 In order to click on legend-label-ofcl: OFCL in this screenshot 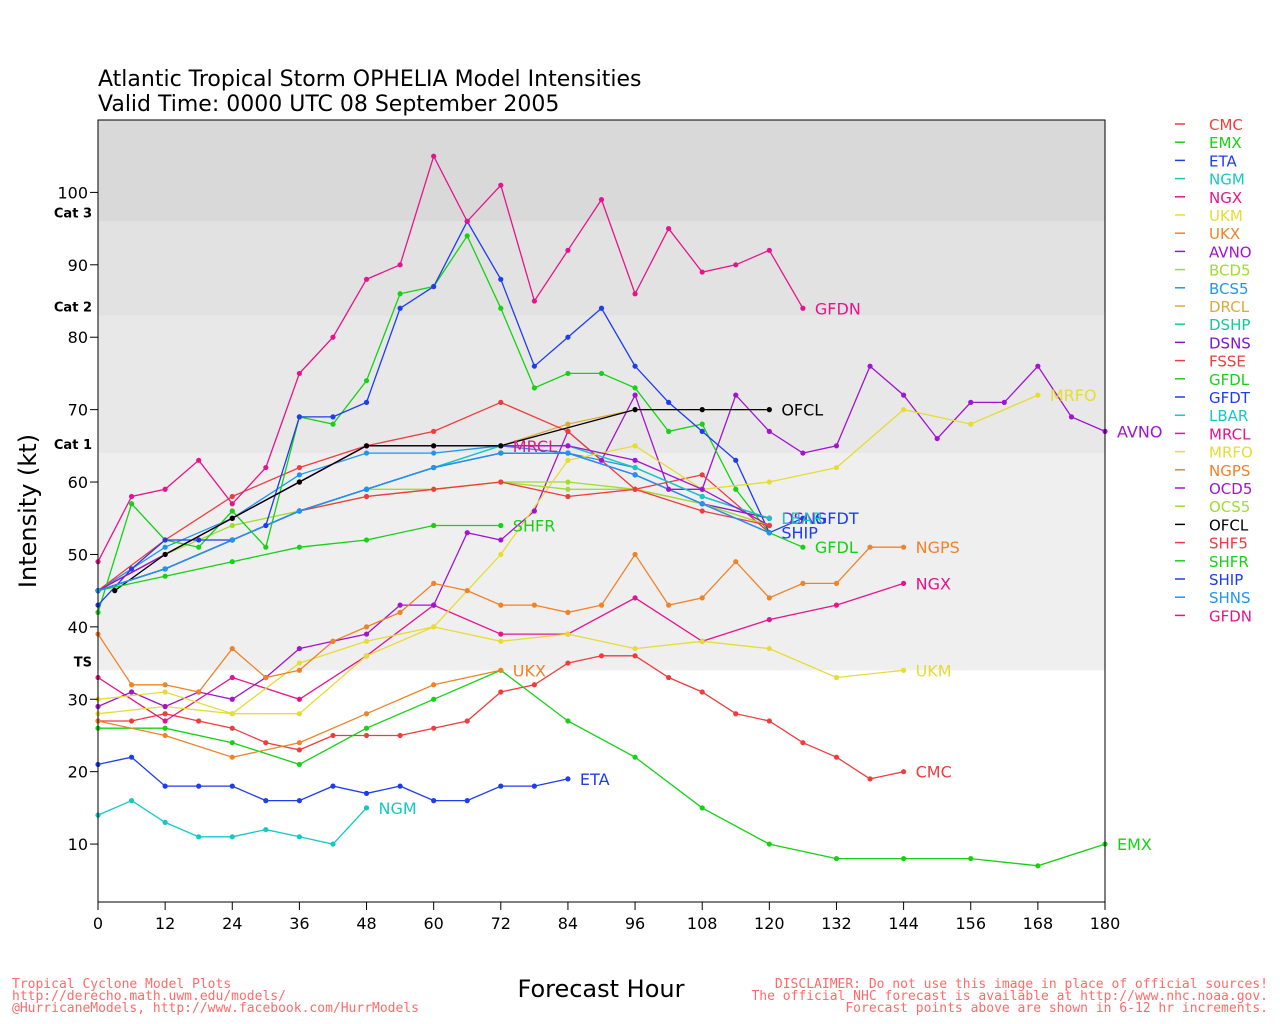, I will do `click(1229, 525)`.